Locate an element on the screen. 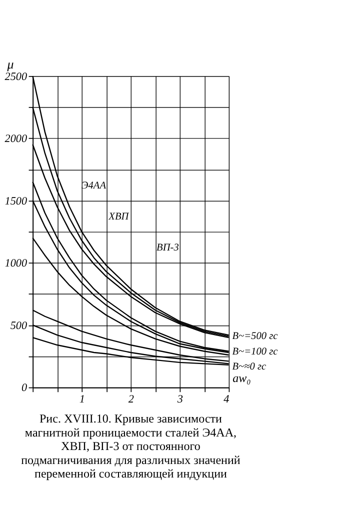 The image size is (338, 524). text: B~=100 гс is located at coordinates (255, 352).